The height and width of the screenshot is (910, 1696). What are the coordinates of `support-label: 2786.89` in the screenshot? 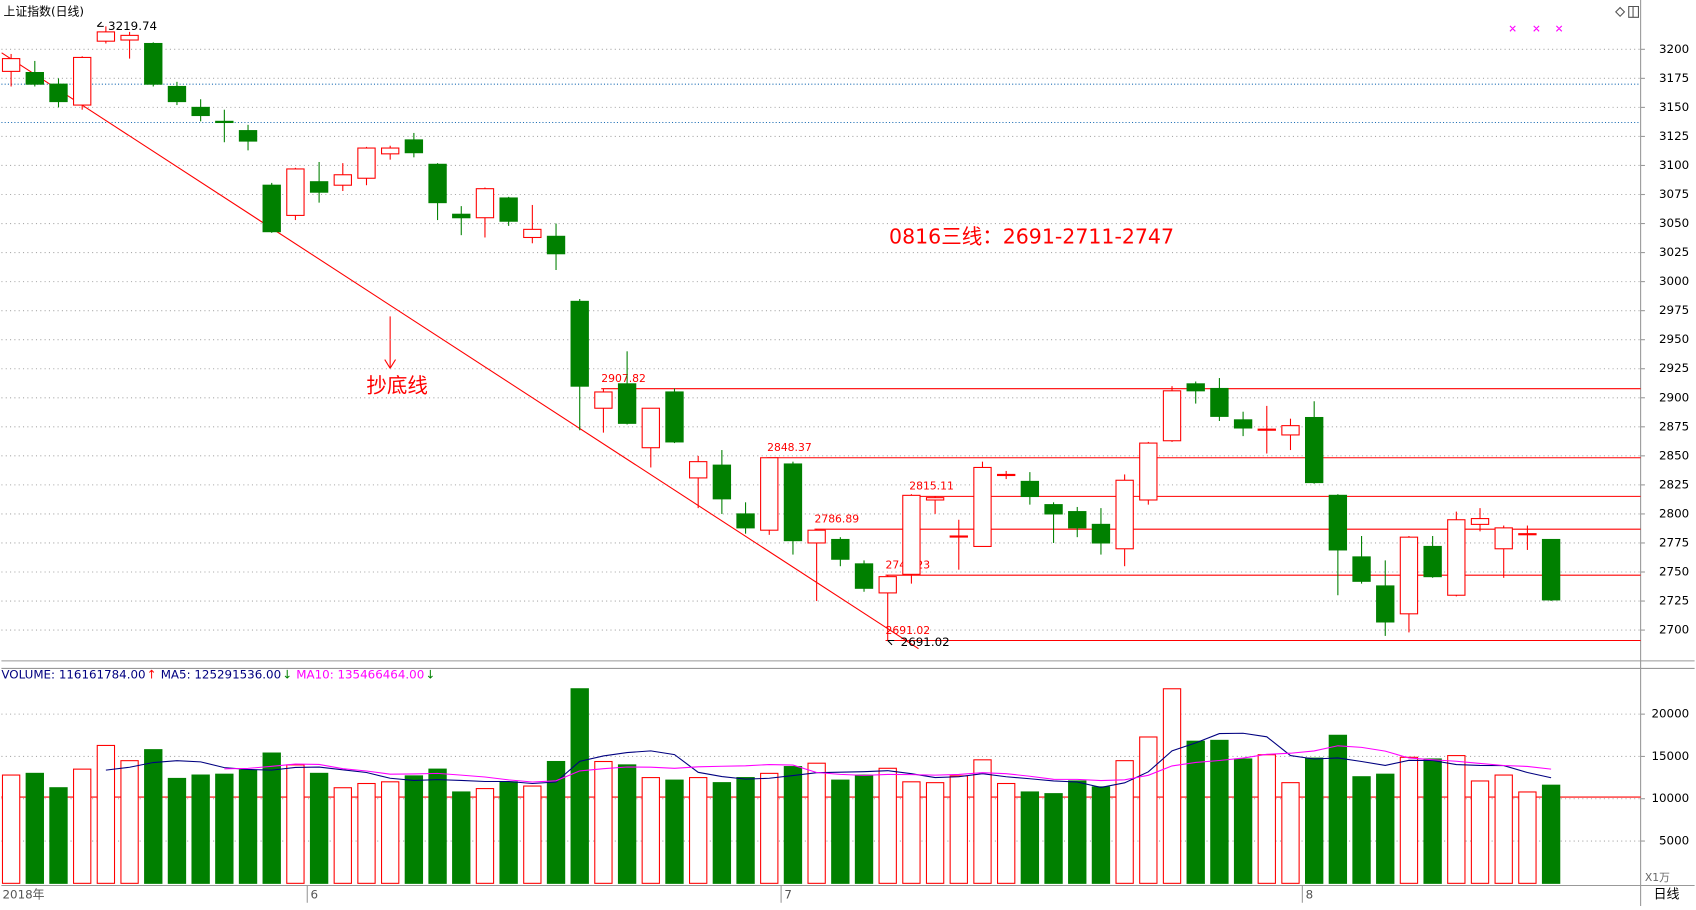 It's located at (836, 518).